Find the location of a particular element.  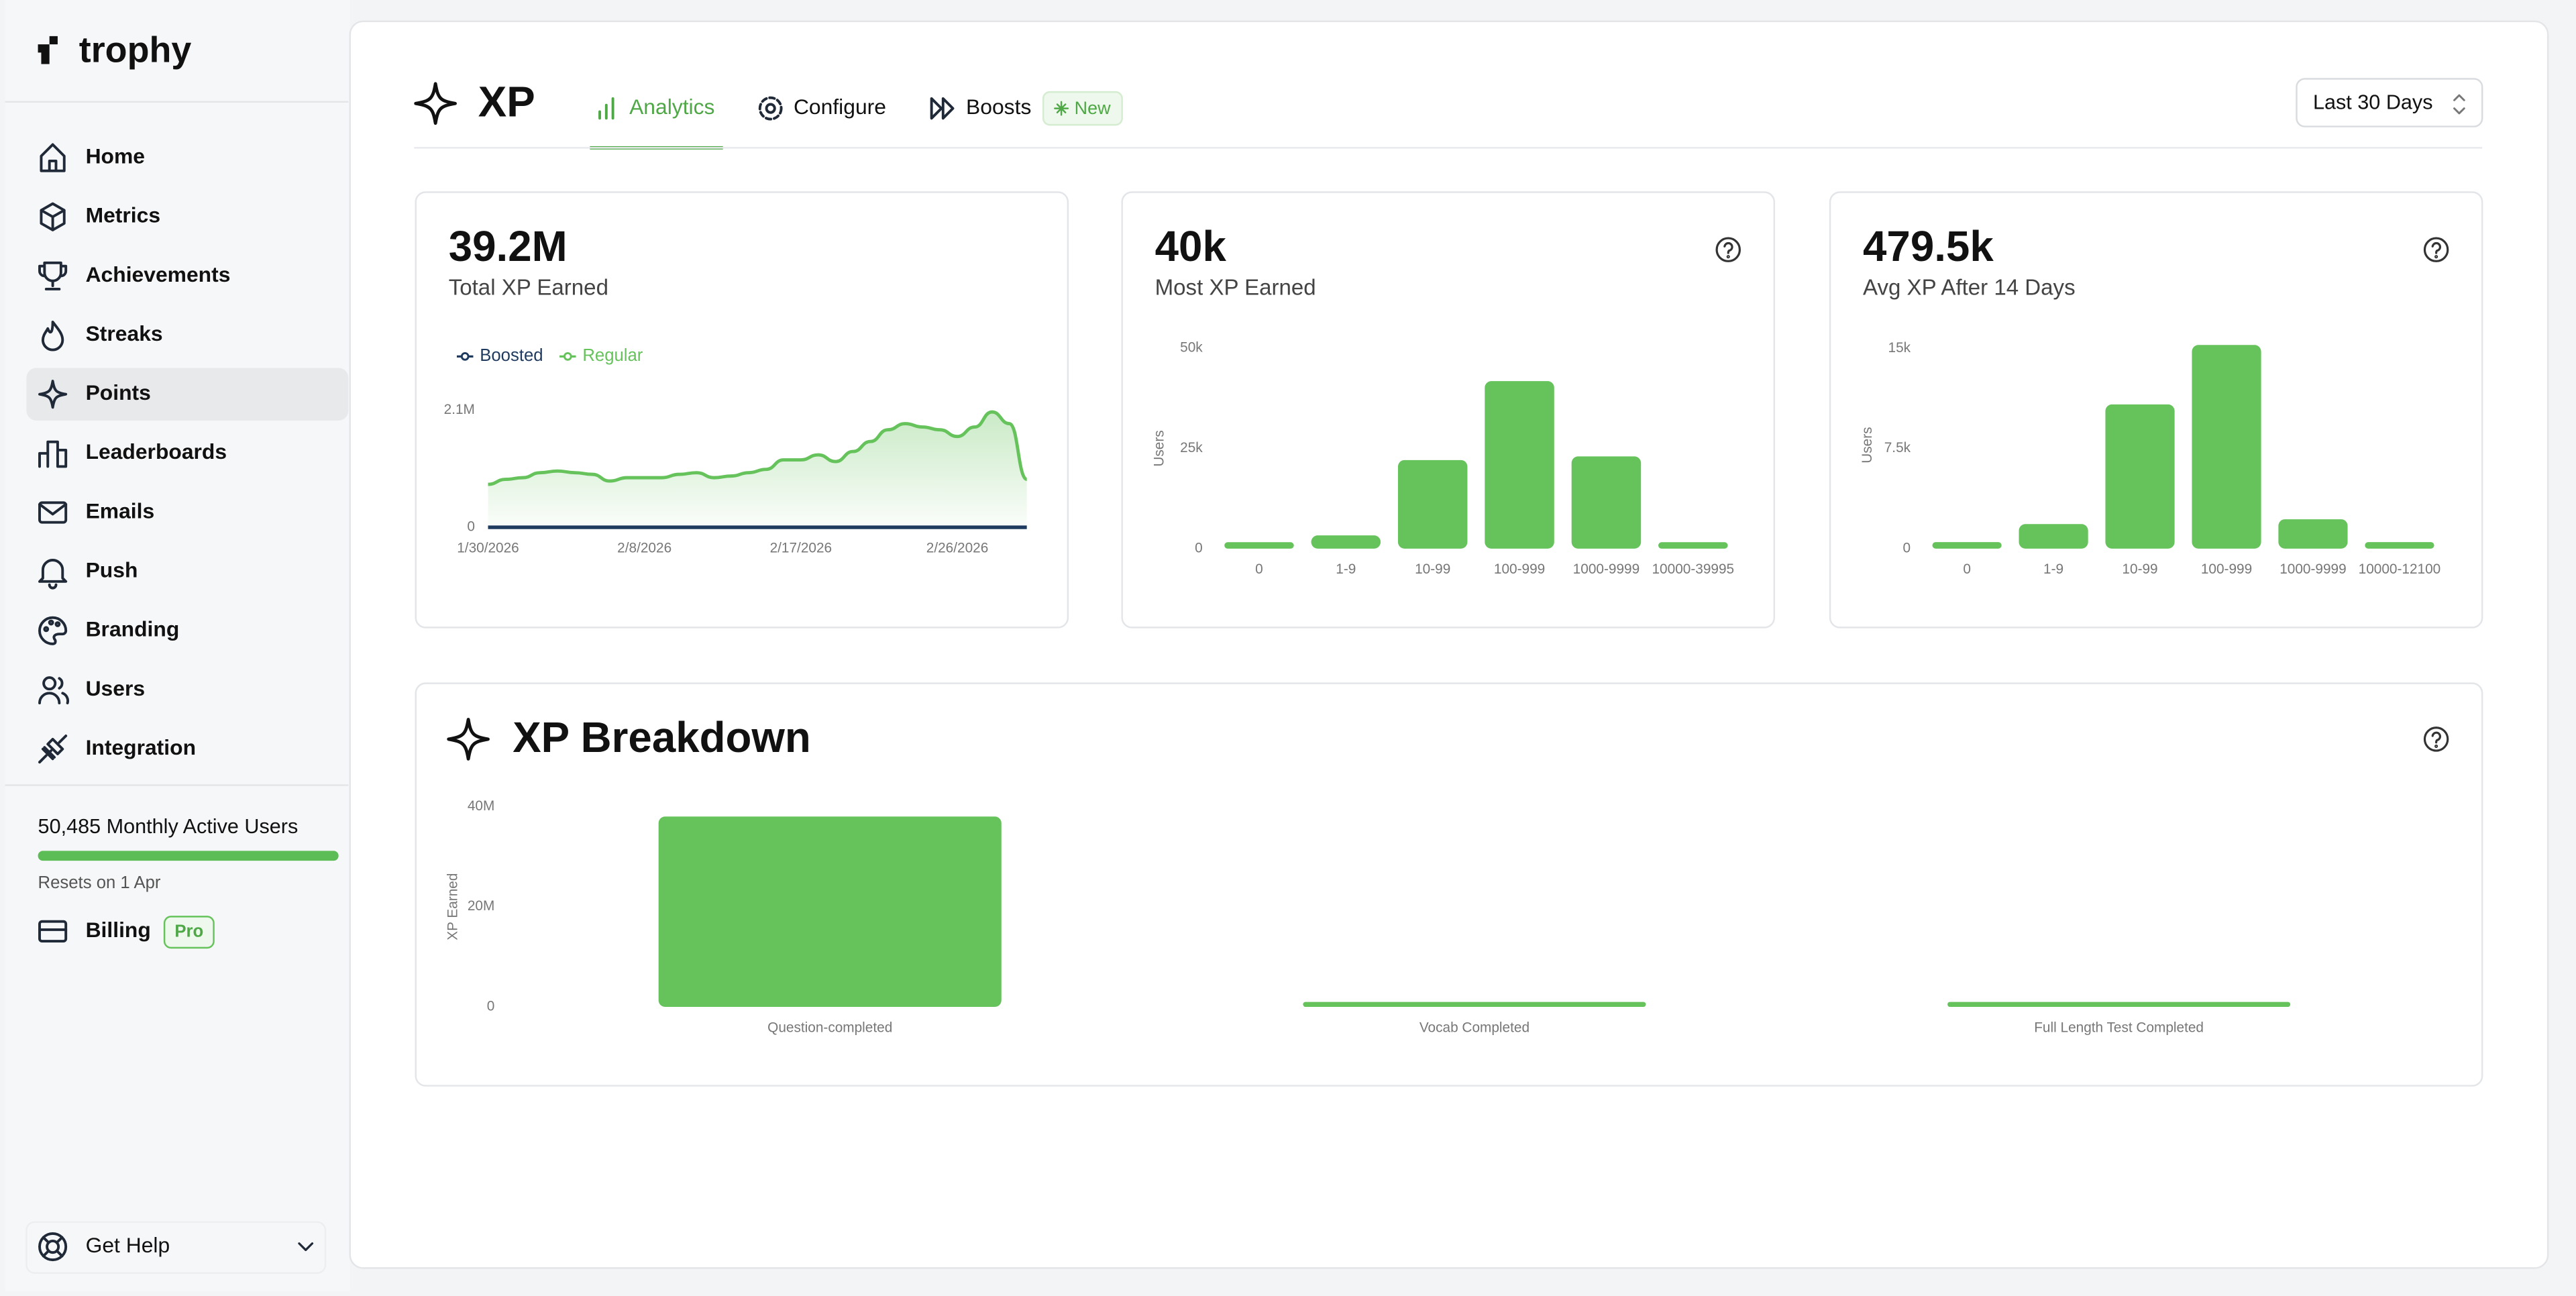

nav-item: Integration is located at coordinates (141, 747).